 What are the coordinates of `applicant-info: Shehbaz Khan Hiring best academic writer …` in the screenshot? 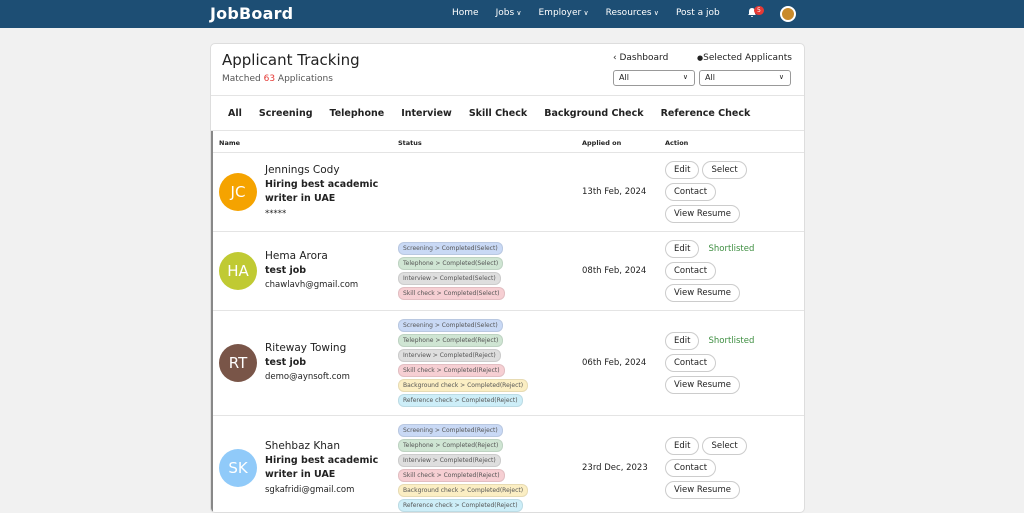 It's located at (322, 468).